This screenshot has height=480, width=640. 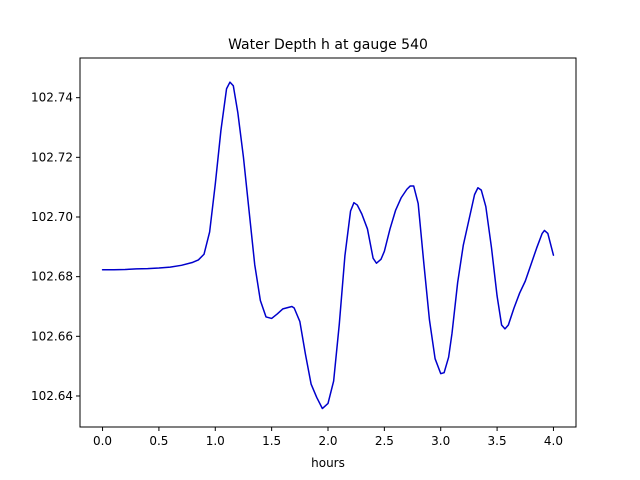 I want to click on x-tick-label: 0.5, so click(x=158, y=441).